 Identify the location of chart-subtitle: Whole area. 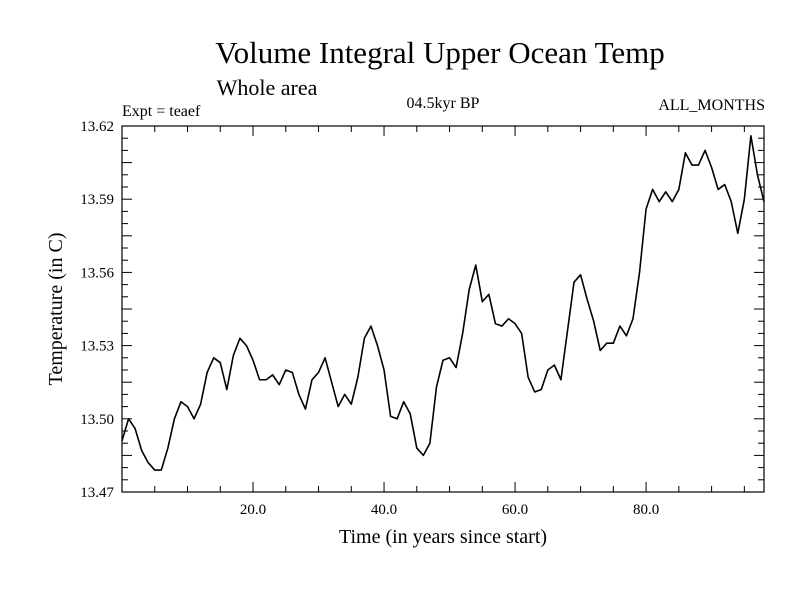
(267, 87).